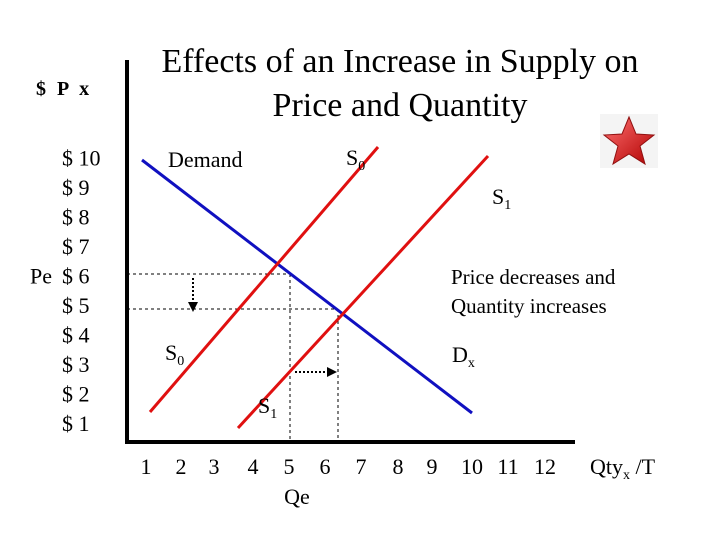 The height and width of the screenshot is (540, 720). Describe the element at coordinates (76, 276) in the screenshot. I see `y-tick-label: $ 6` at that location.